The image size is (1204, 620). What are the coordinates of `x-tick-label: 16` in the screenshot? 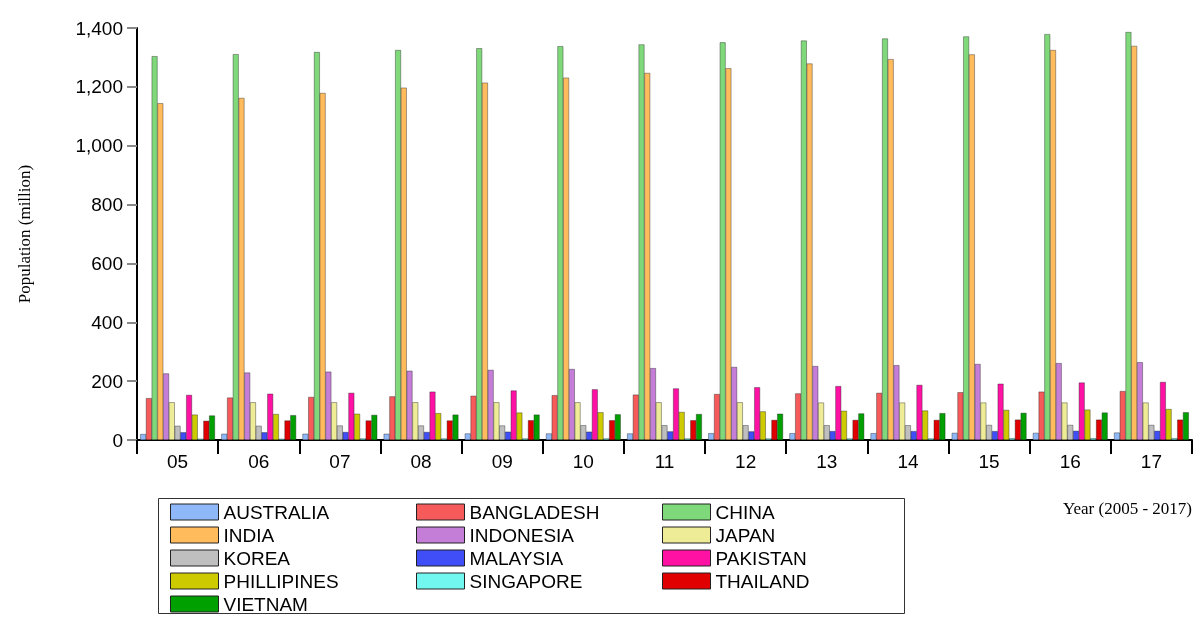 It's located at (1070, 461).